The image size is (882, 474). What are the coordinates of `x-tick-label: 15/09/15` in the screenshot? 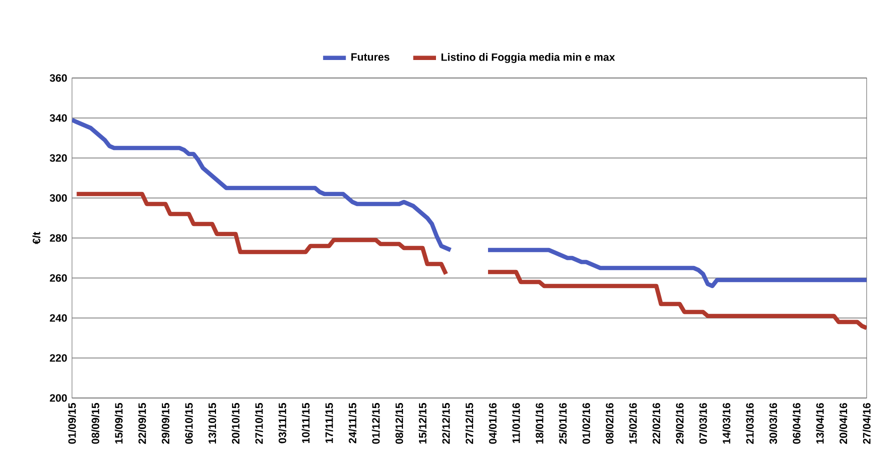 It's located at (118, 423).